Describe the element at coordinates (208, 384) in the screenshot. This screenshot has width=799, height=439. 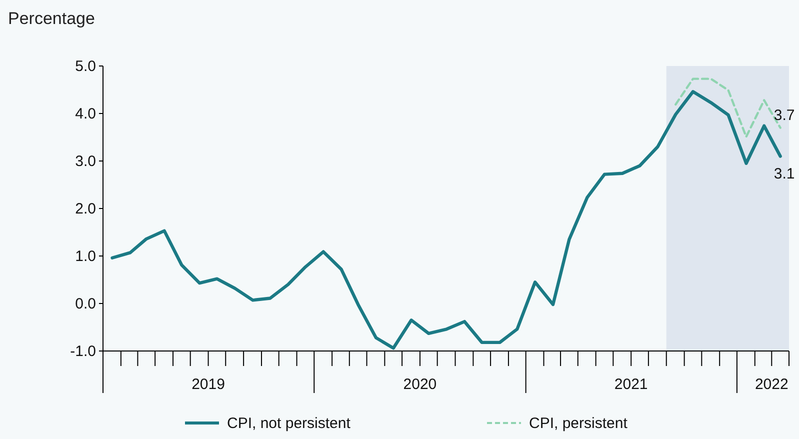
I see `x-tick-label: 2019` at that location.